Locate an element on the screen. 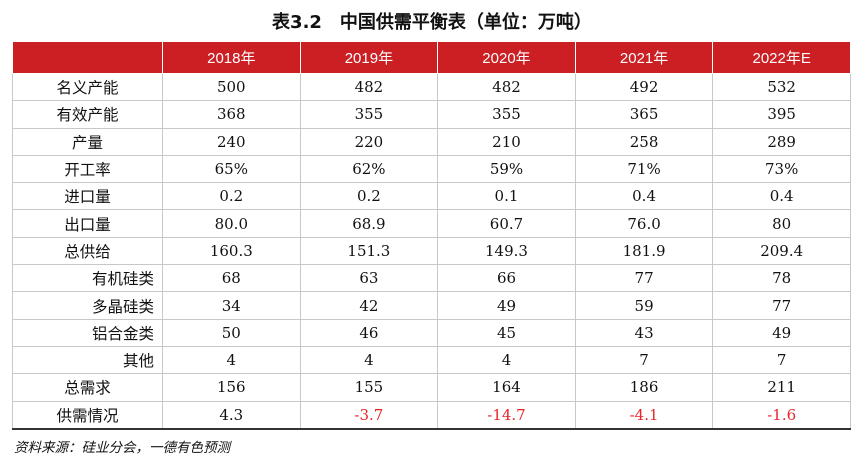 This screenshot has height=464, width=864. table-cell: 68 is located at coordinates (231, 278).